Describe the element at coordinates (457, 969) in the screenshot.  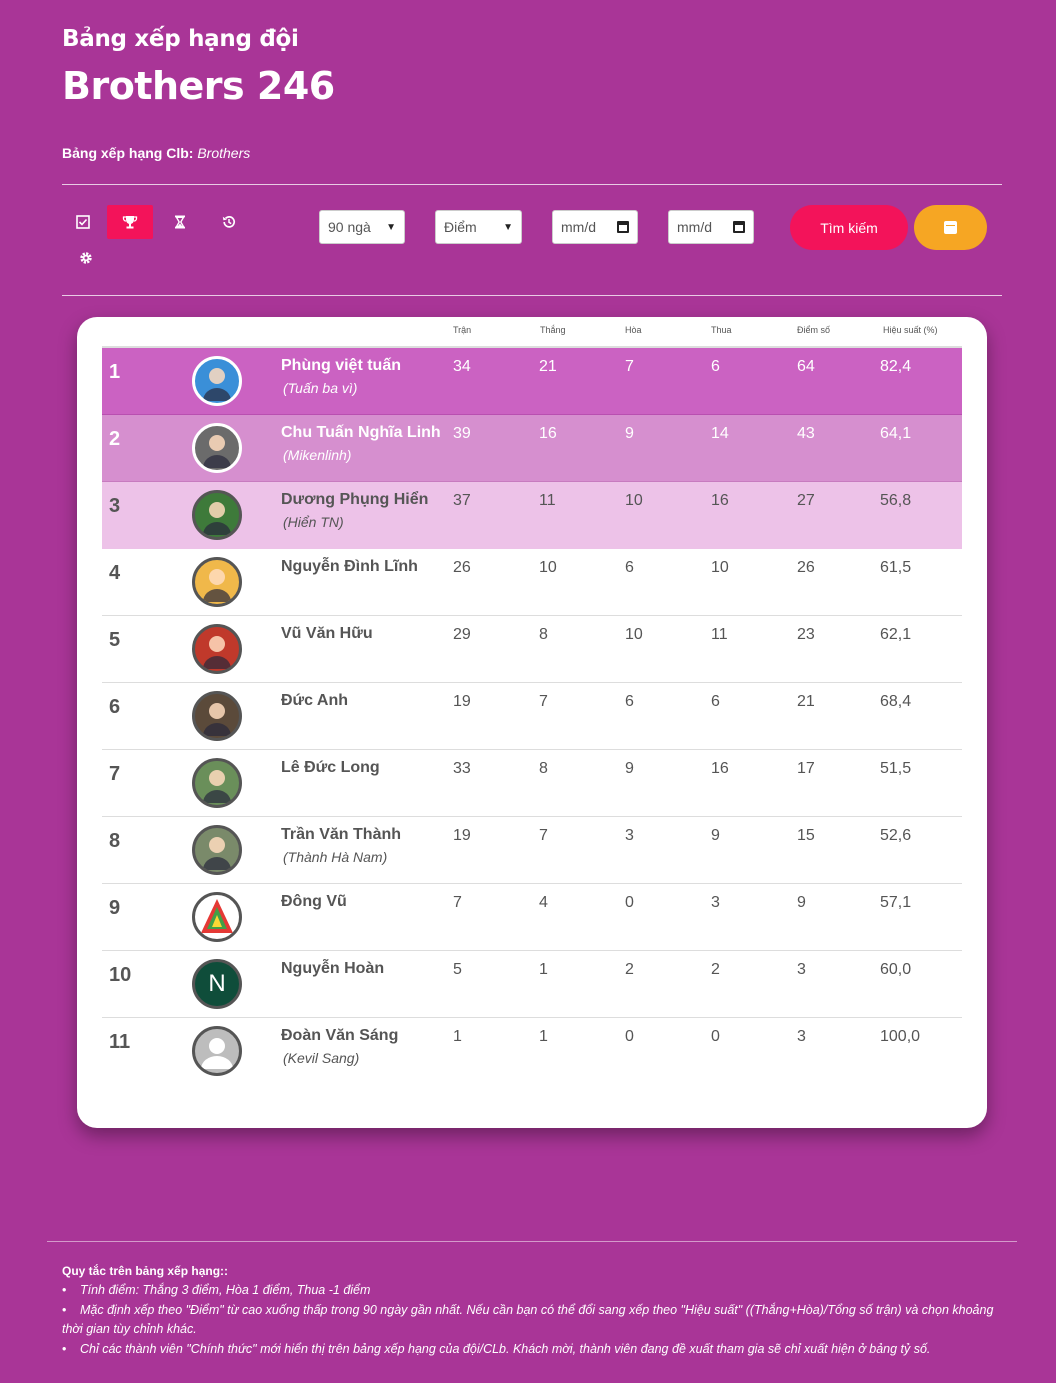
I see `cell-tran: 5` at that location.